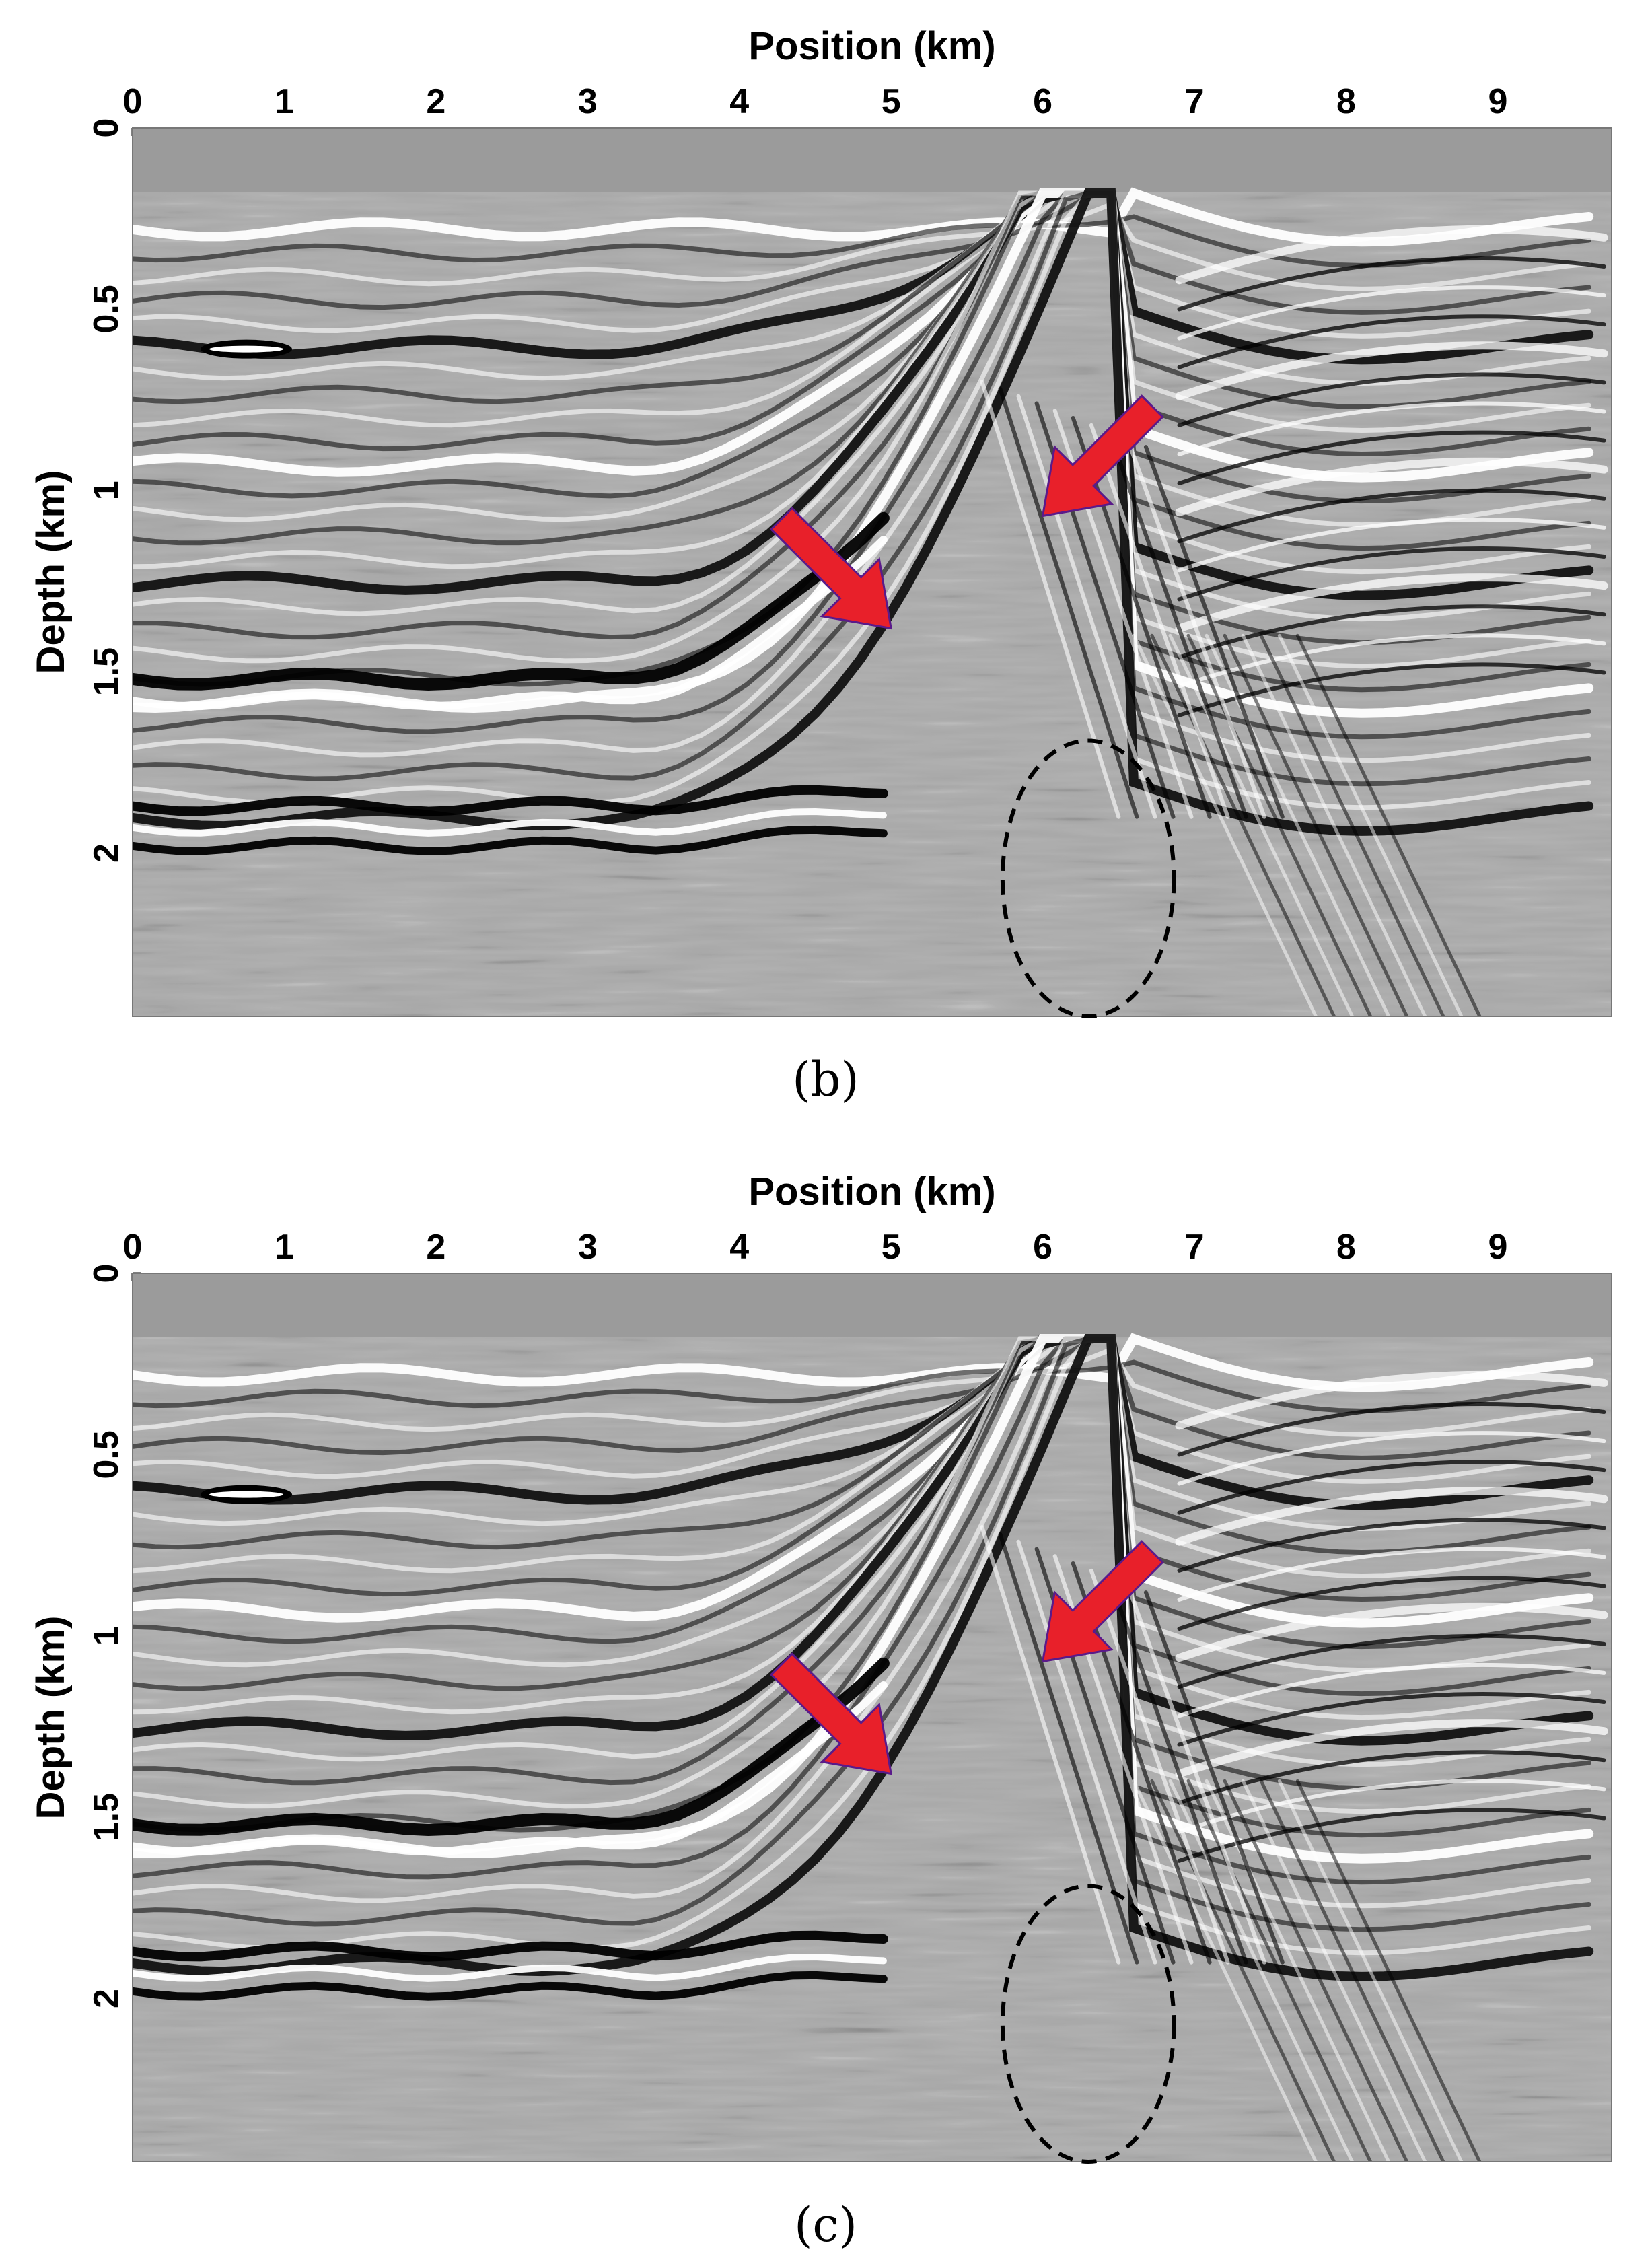 This screenshot has height=2262, width=1652. Describe the element at coordinates (1102, 1602) in the screenshot. I see `right-arrow` at that location.